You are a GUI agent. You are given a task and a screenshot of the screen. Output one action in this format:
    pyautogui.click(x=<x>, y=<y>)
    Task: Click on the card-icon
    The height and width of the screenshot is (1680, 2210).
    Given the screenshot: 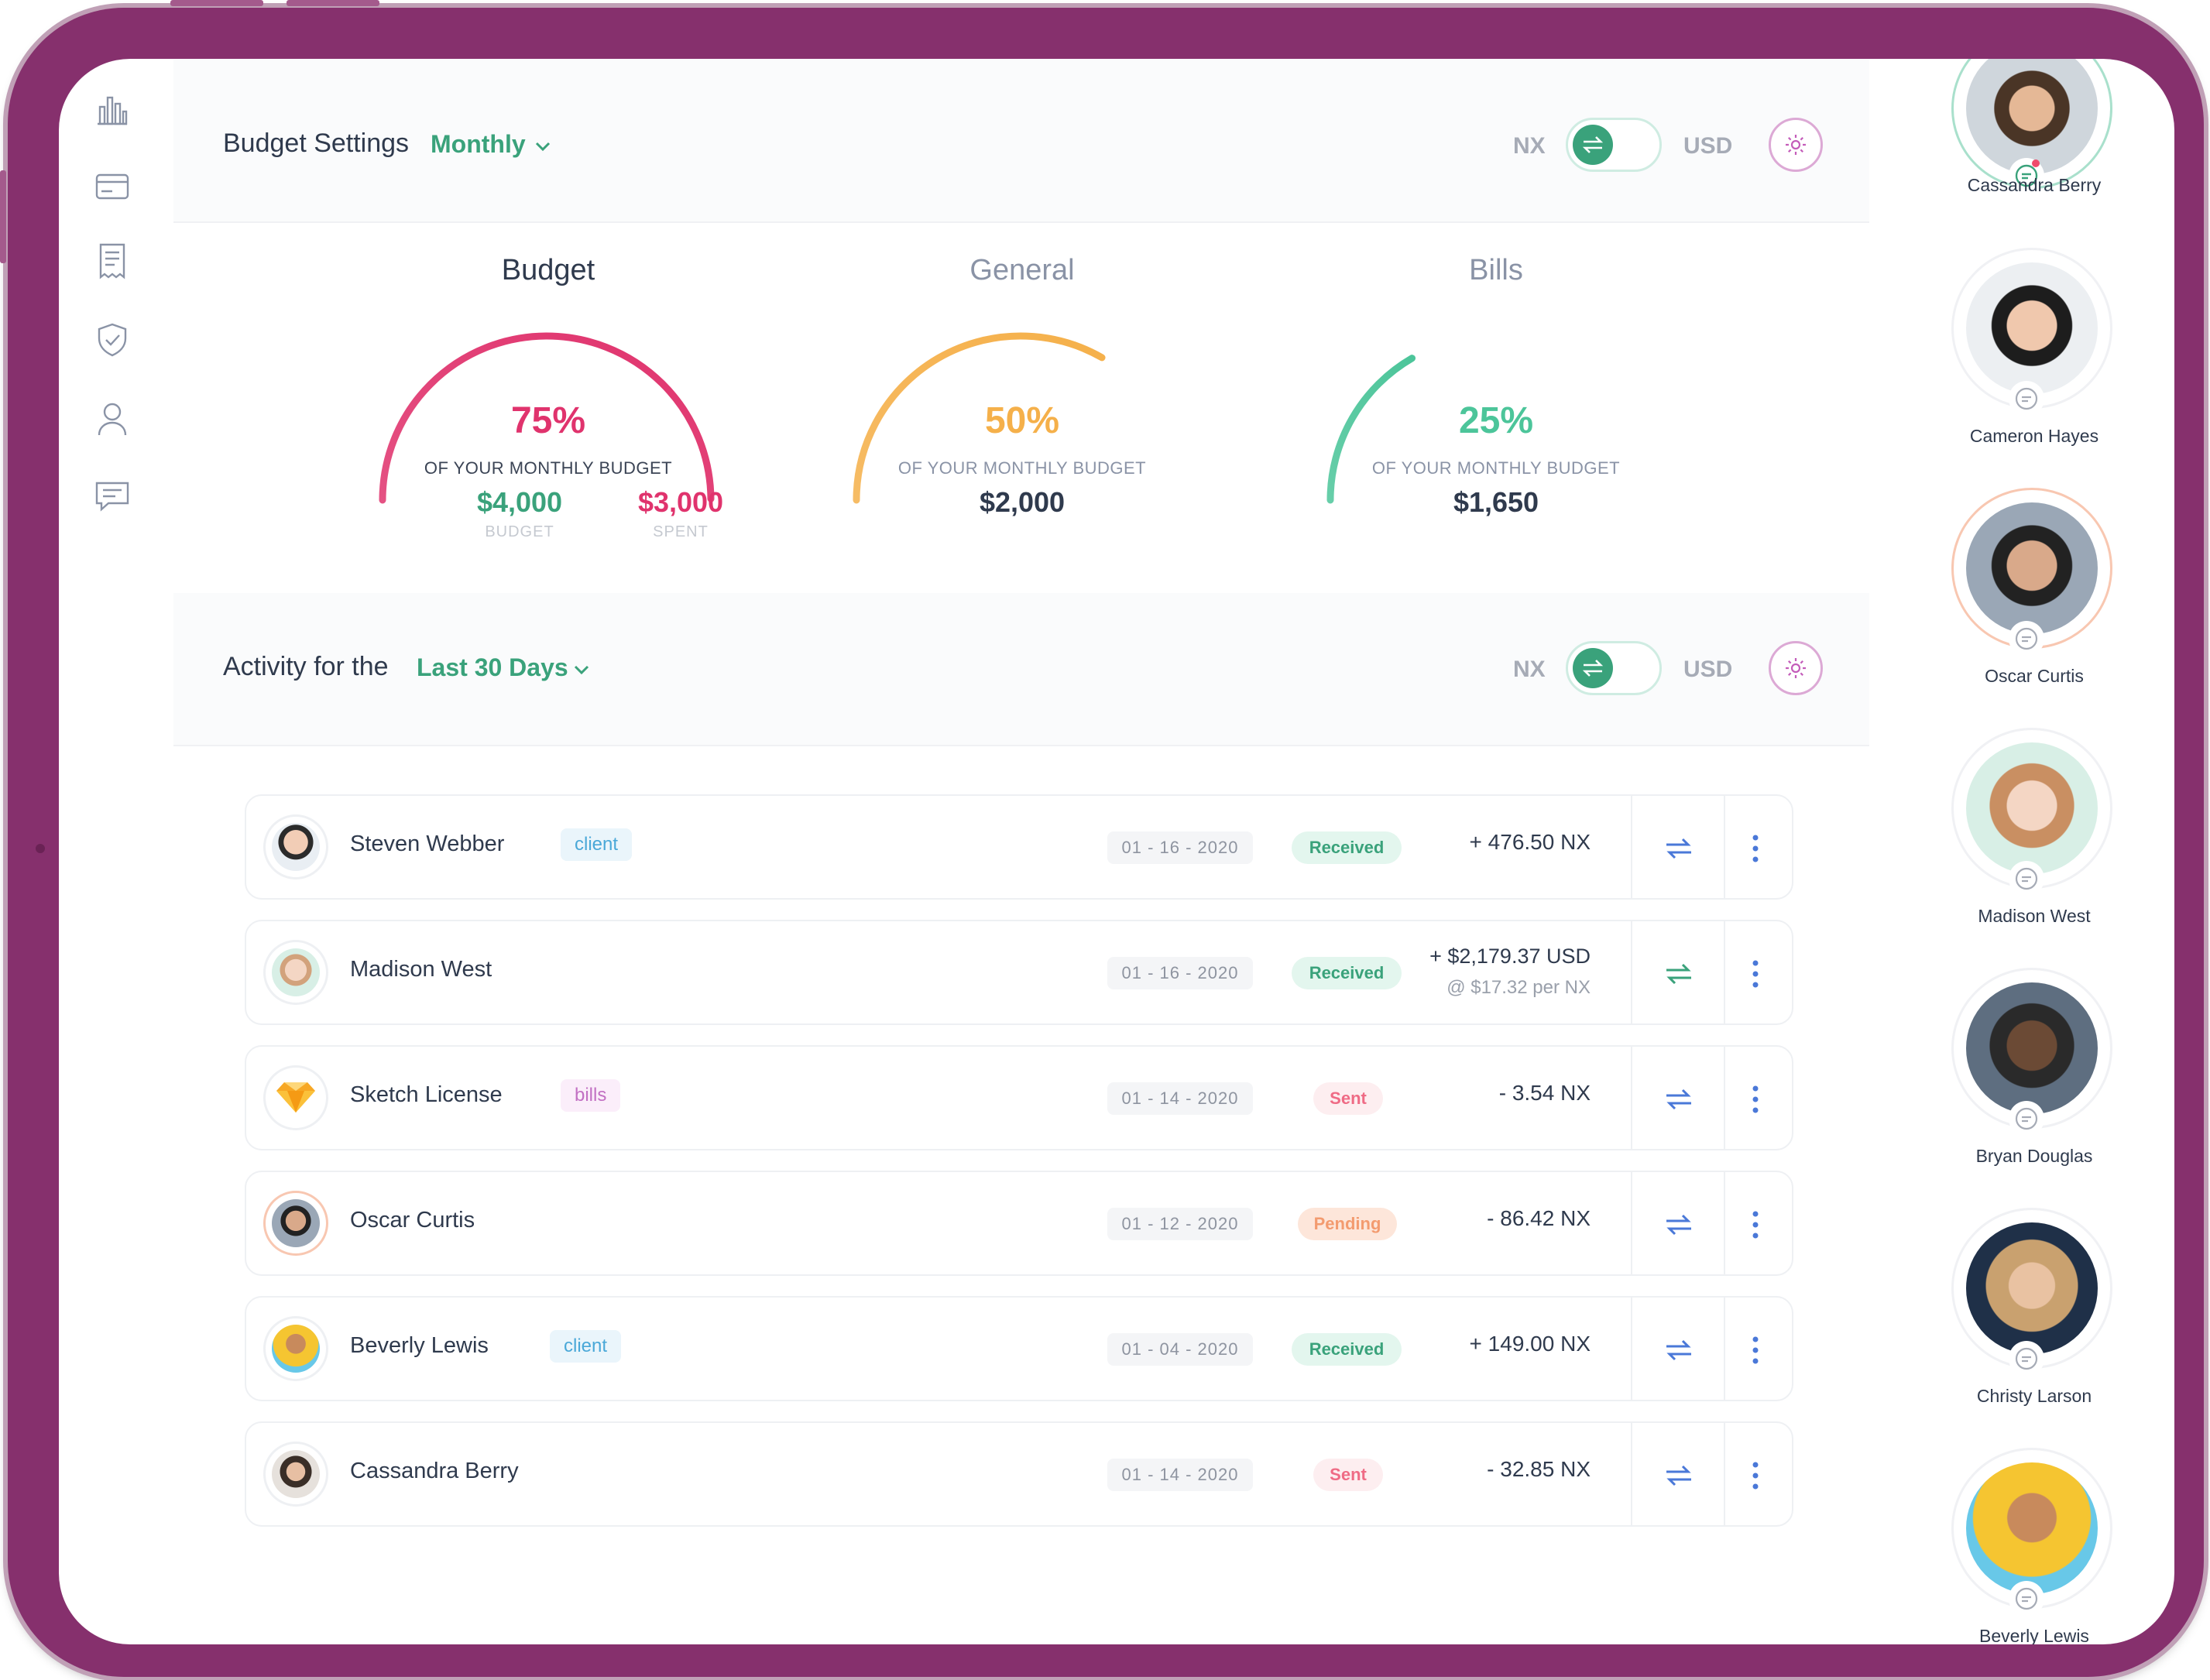 What is the action you would take?
    pyautogui.click(x=112, y=186)
    